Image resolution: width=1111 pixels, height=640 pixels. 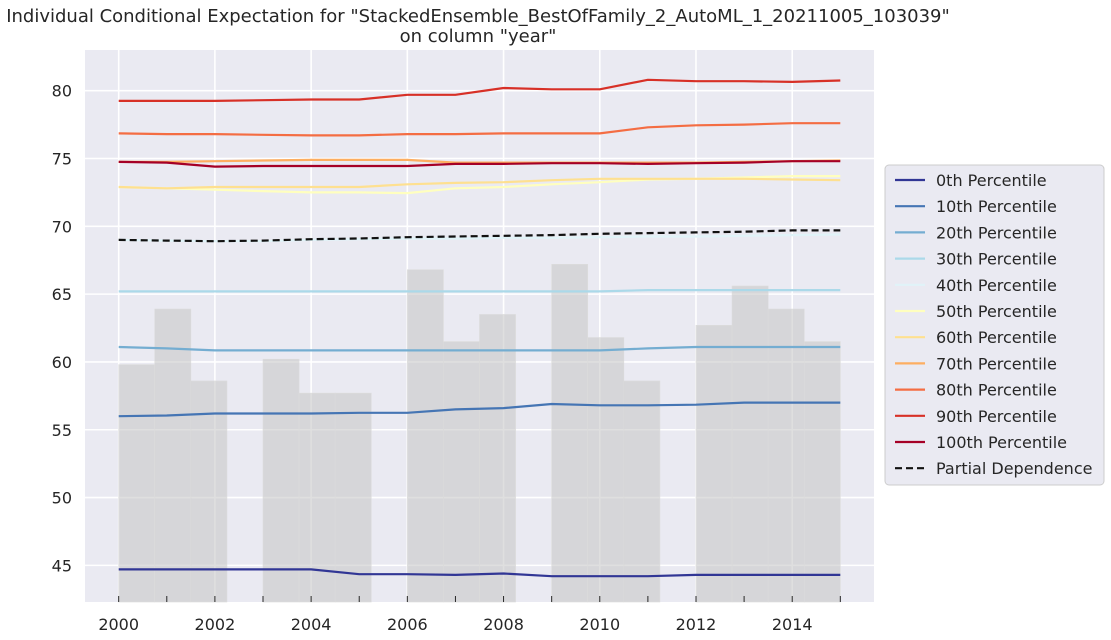 I want to click on x-tick-label: 2012, so click(x=696, y=624).